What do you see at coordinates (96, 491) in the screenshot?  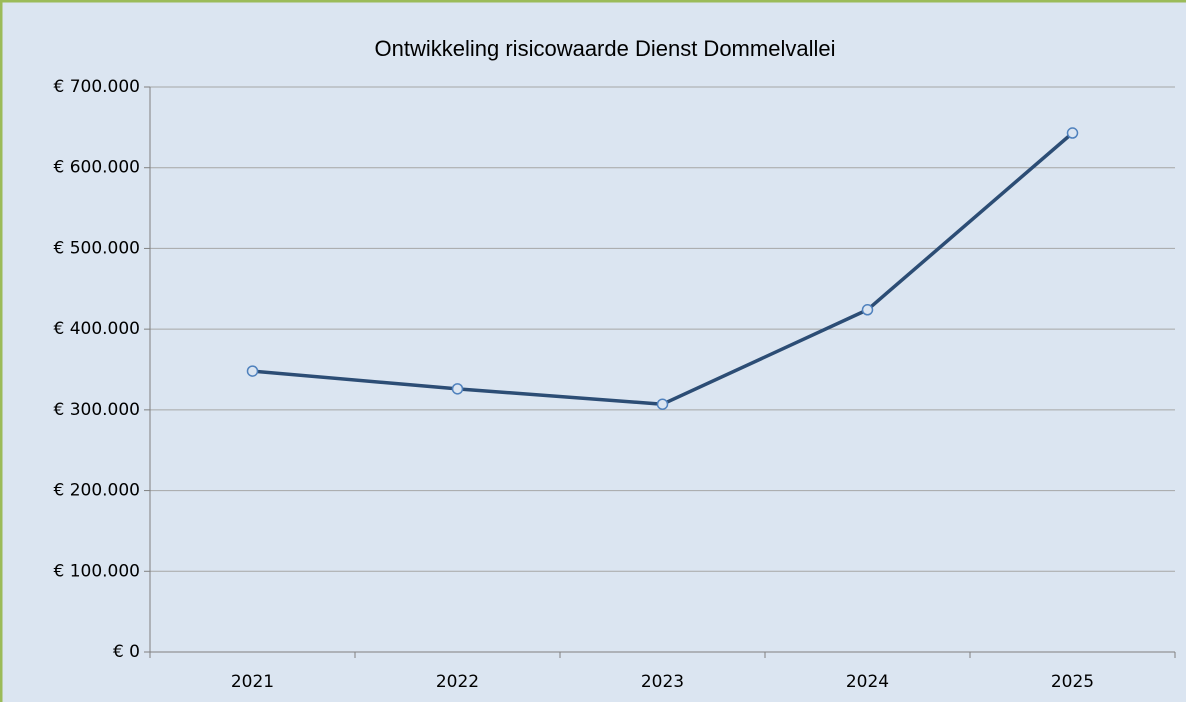 I see `y-tick-label: € 200.000` at bounding box center [96, 491].